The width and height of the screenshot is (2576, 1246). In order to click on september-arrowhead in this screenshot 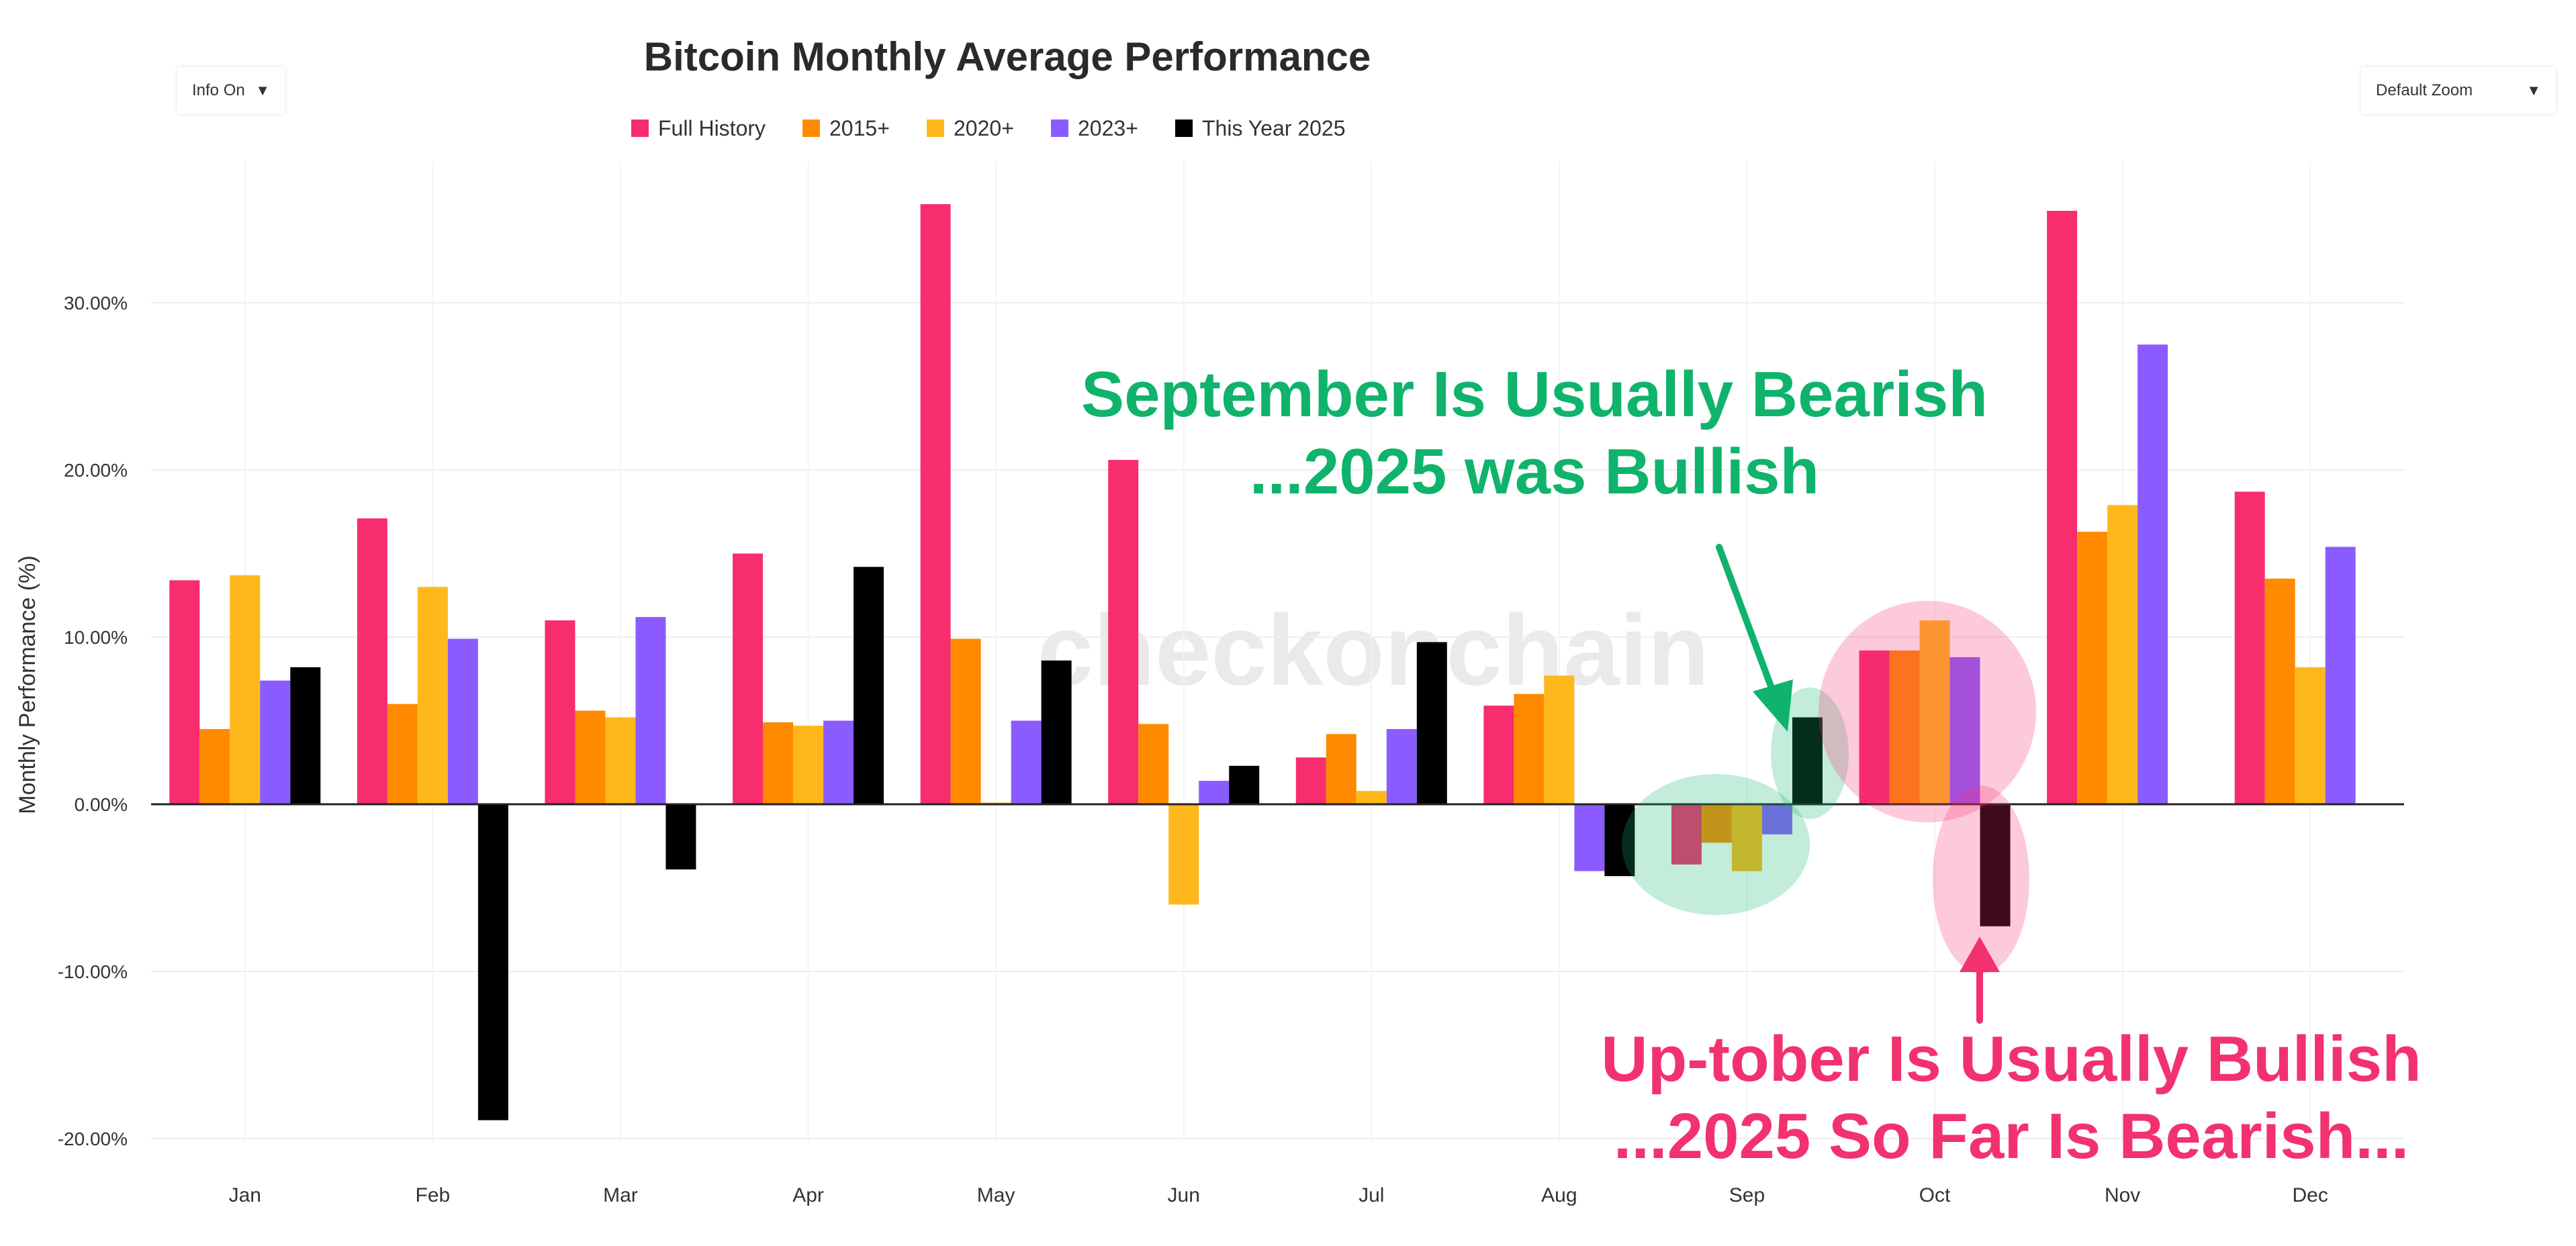, I will do `click(1773, 705)`.